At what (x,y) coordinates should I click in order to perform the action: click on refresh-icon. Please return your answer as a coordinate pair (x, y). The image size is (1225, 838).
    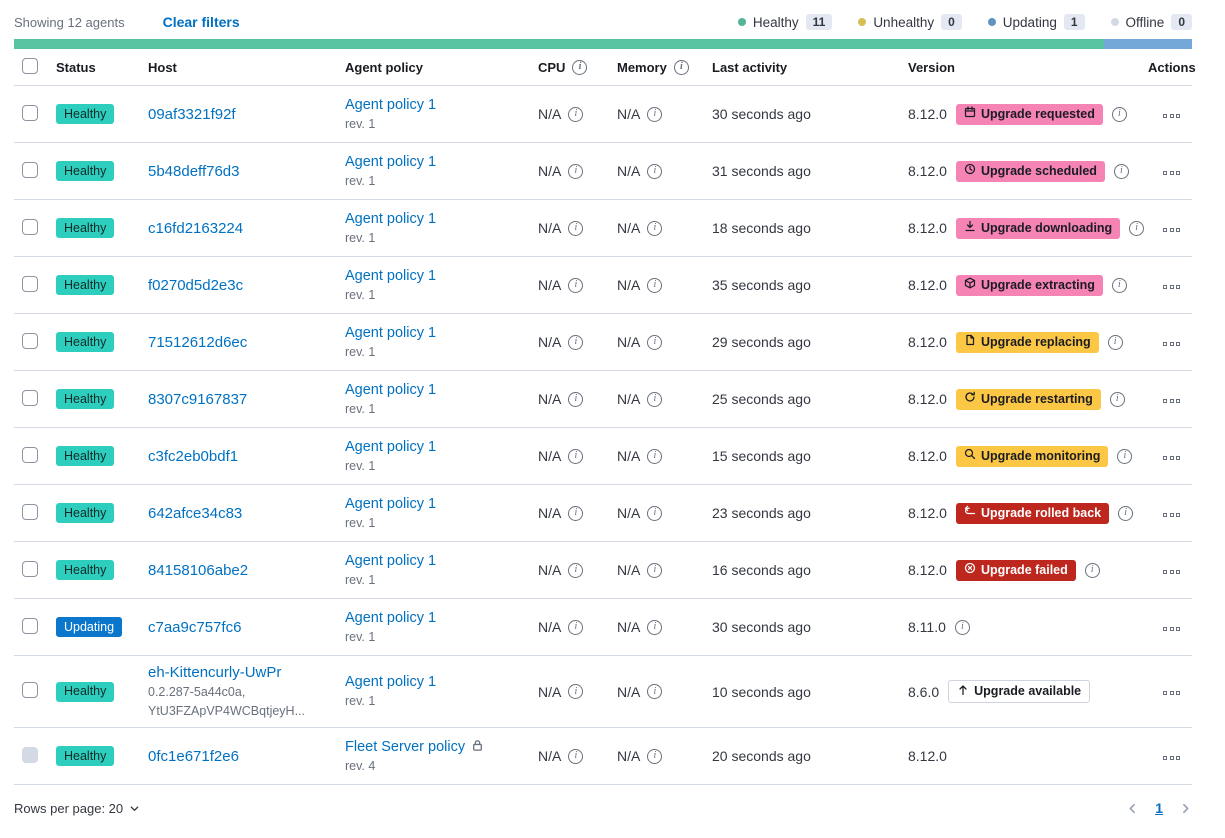
    Looking at the image, I should click on (970, 396).